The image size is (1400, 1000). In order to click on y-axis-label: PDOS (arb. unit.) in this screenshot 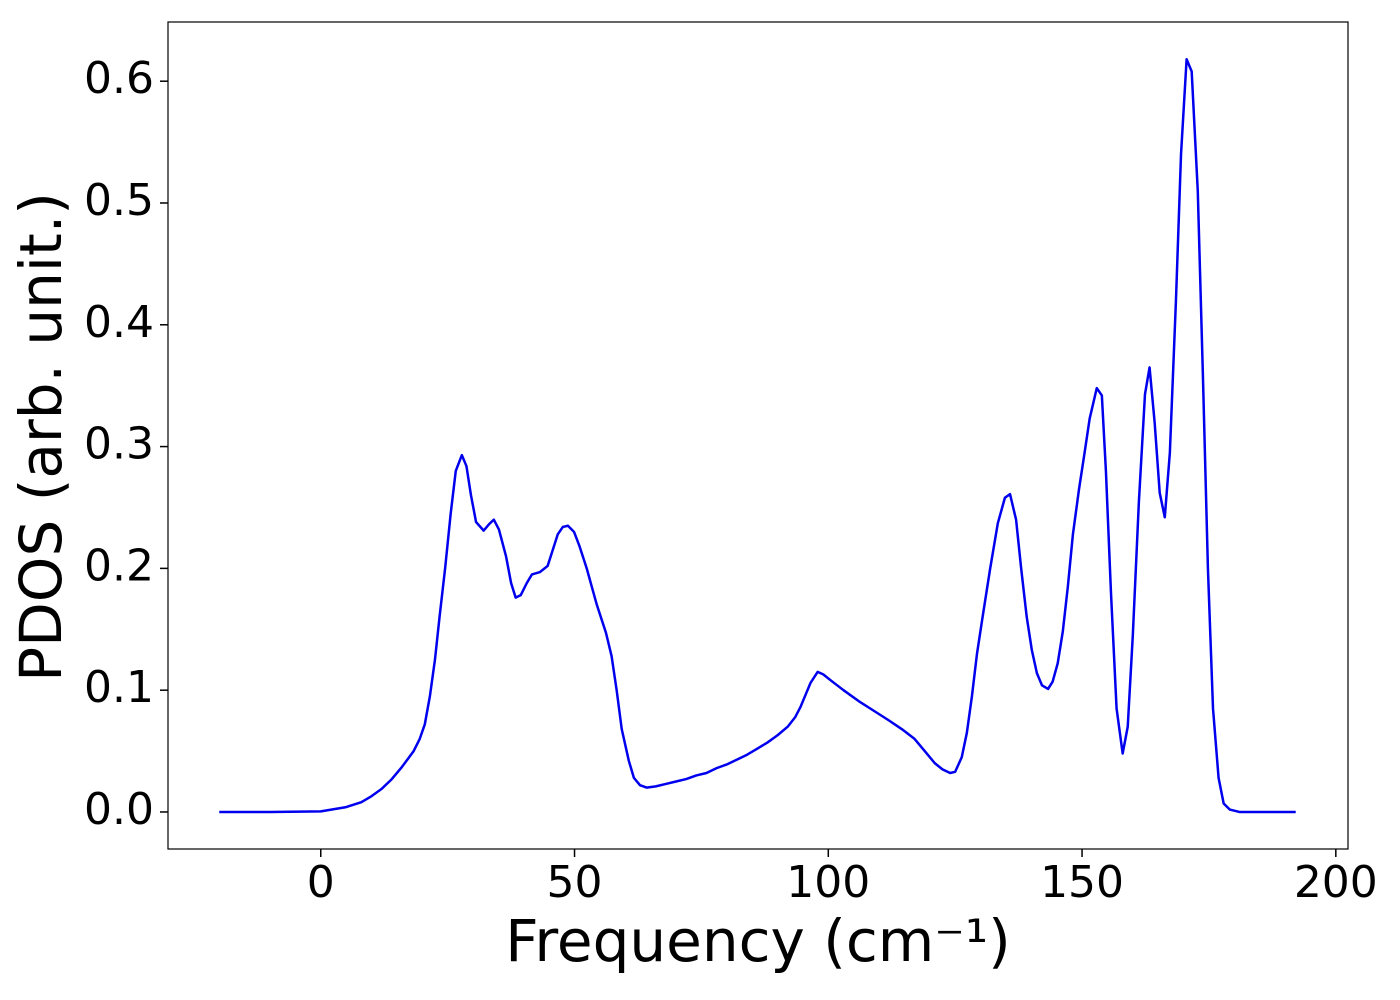, I will do `click(41, 437)`.